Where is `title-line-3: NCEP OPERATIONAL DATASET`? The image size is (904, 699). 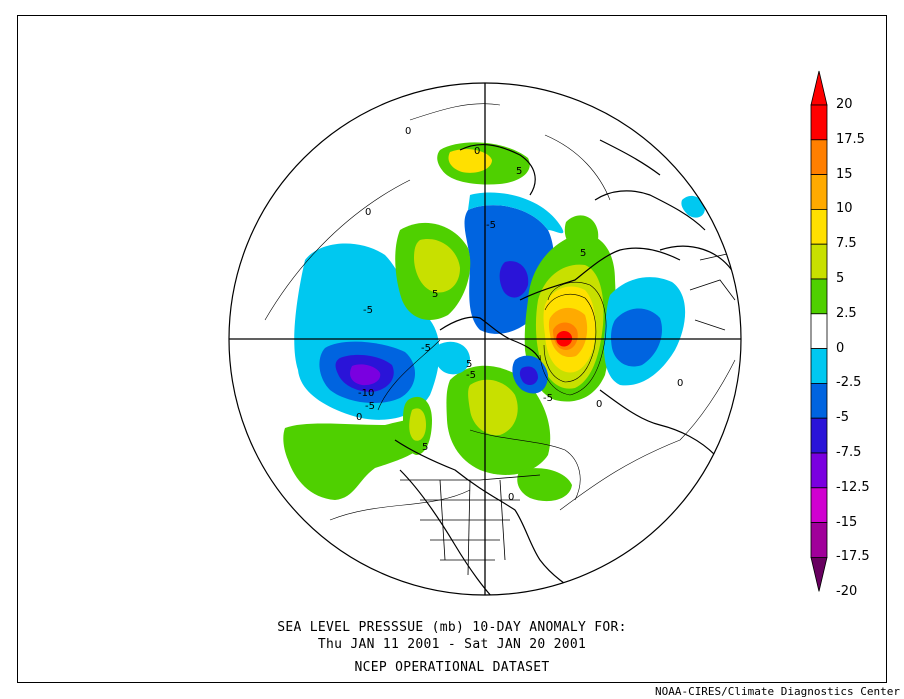 title-line-3: NCEP OPERATIONAL DATASET is located at coordinates (452, 667).